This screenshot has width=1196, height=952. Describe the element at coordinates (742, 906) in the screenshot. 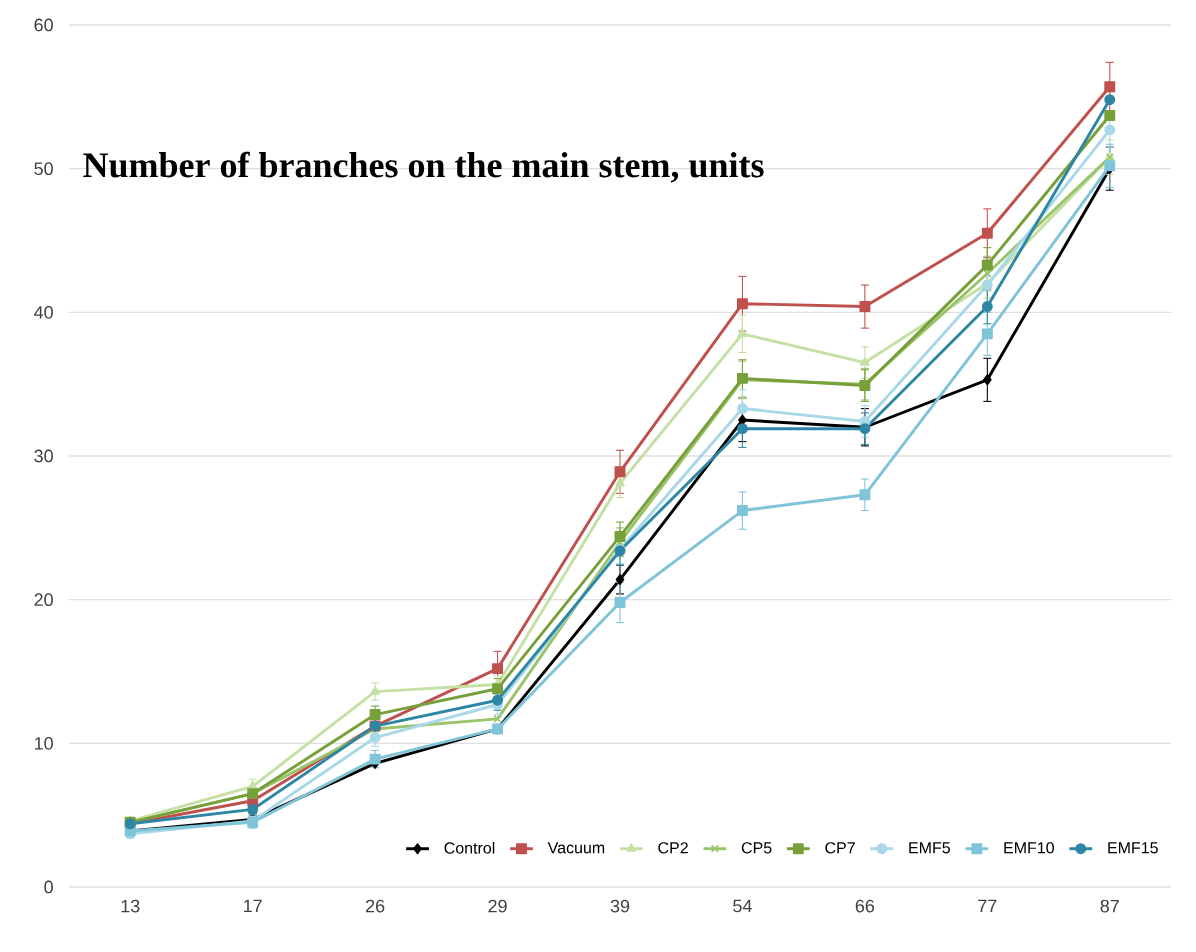

I see `x-tick-label: 54` at that location.